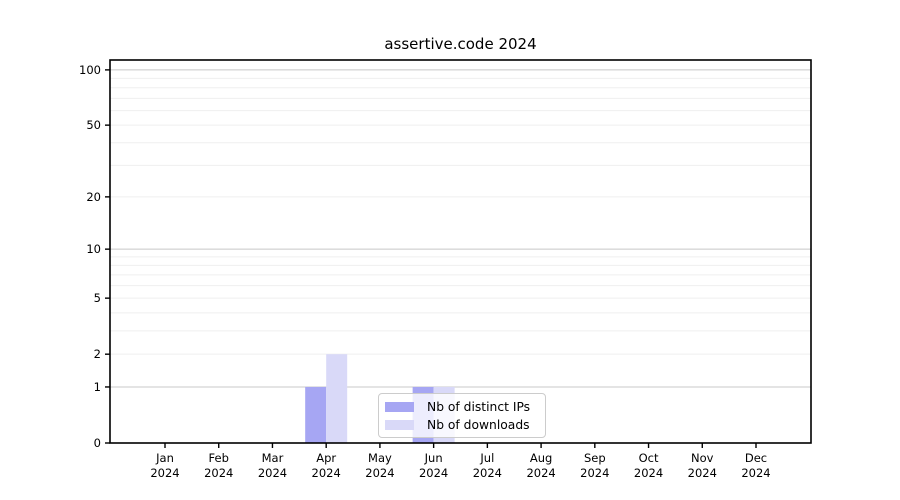  I want to click on legend-item-downloads: Nb of downloads, so click(461, 425).